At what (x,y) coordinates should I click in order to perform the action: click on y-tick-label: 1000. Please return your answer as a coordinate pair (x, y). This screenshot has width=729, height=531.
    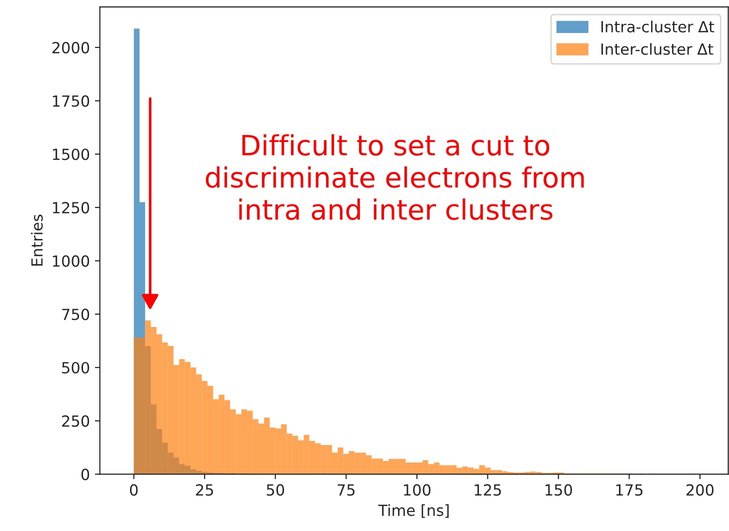
    Looking at the image, I should click on (71, 261).